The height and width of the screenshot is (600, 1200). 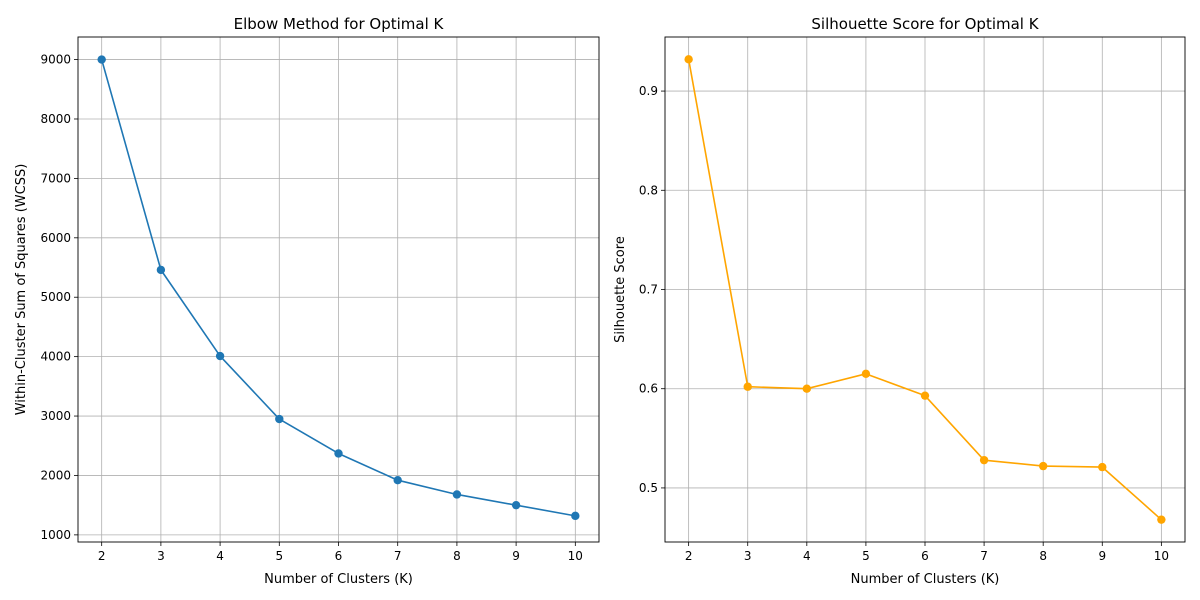 What do you see at coordinates (55, 416) in the screenshot?
I see `y-tick-label: 3000` at bounding box center [55, 416].